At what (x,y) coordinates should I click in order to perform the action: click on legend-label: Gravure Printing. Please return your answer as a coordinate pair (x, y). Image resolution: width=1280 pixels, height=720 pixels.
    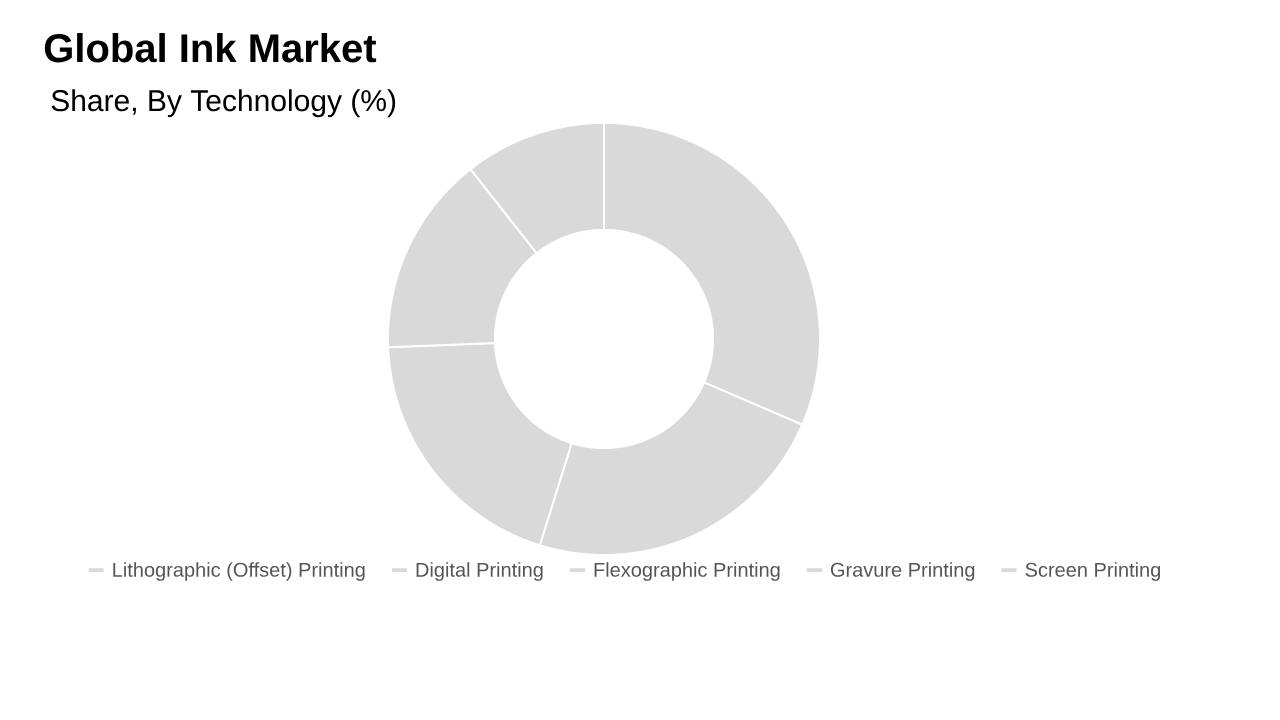
    Looking at the image, I should click on (902, 571).